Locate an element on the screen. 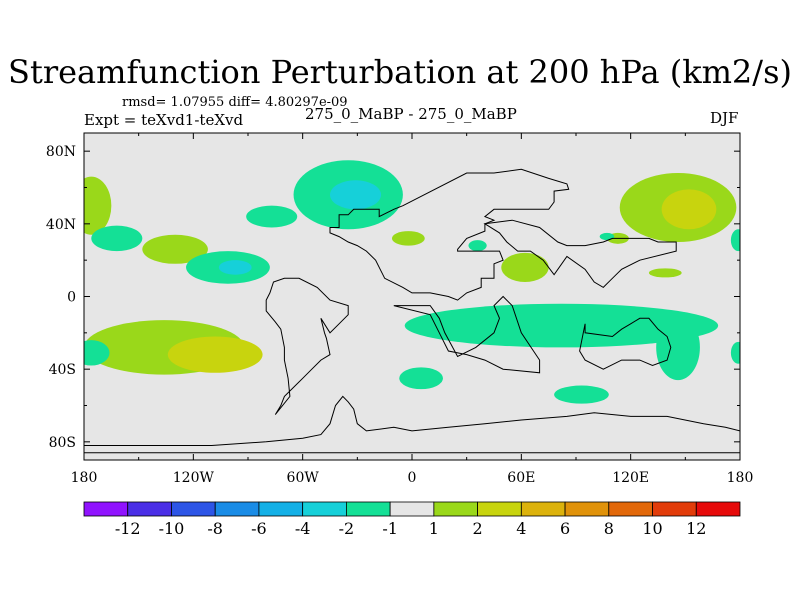 The width and height of the screenshot is (800, 600). asia-outline is located at coordinates (580, 254).